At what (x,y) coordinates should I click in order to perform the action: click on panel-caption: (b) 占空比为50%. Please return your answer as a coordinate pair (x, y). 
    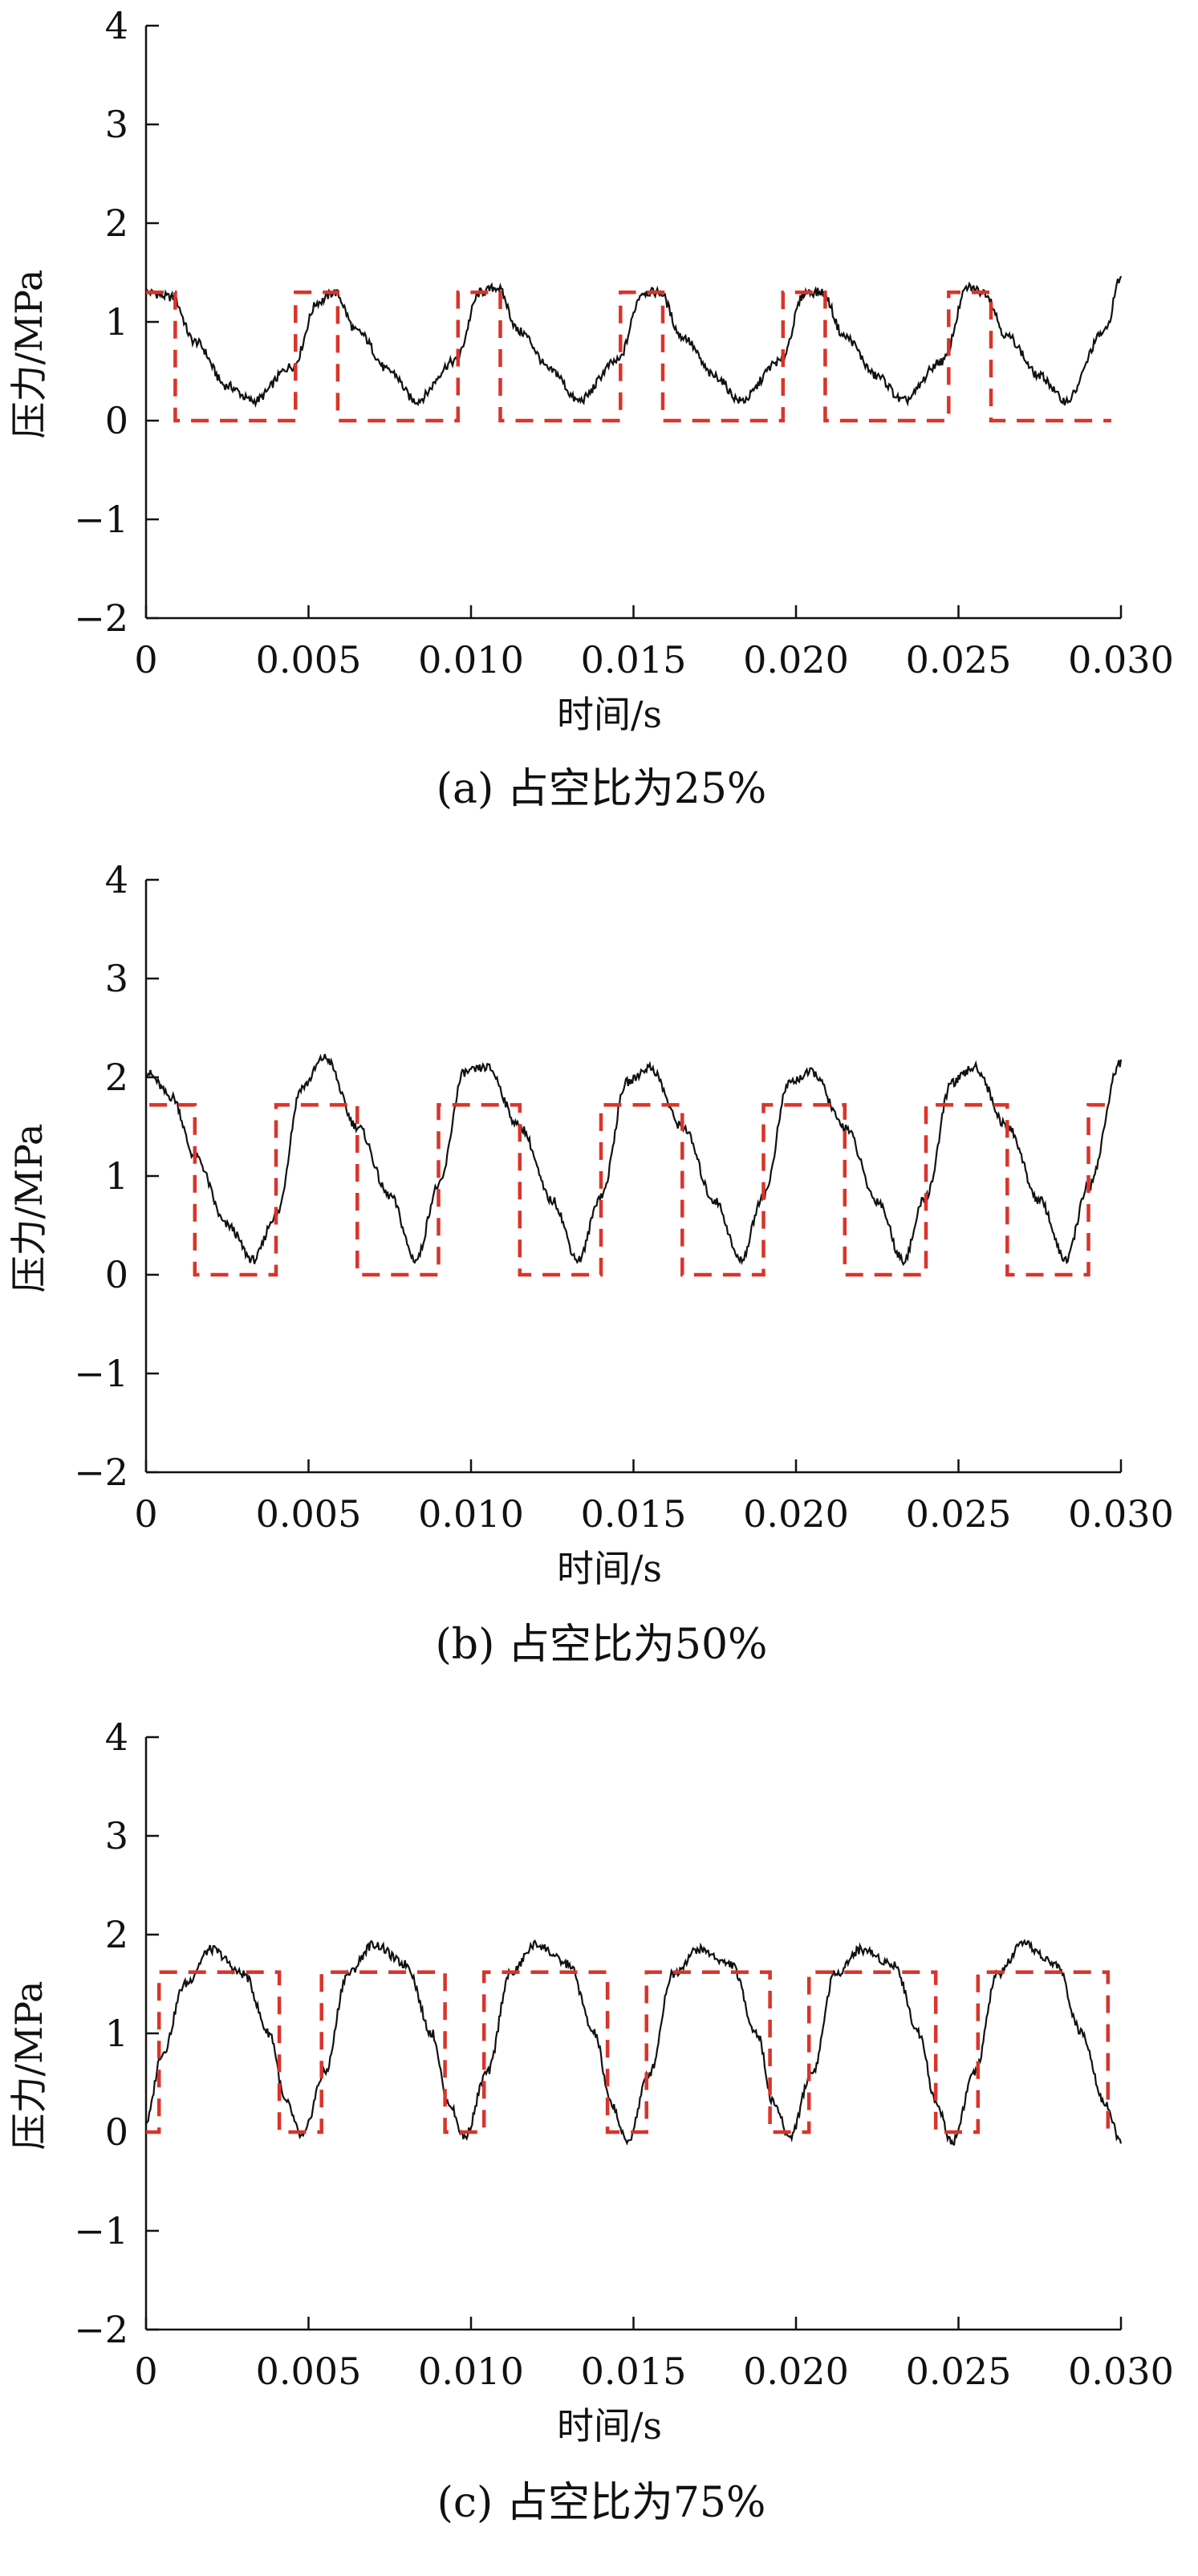
    Looking at the image, I should click on (602, 1645).